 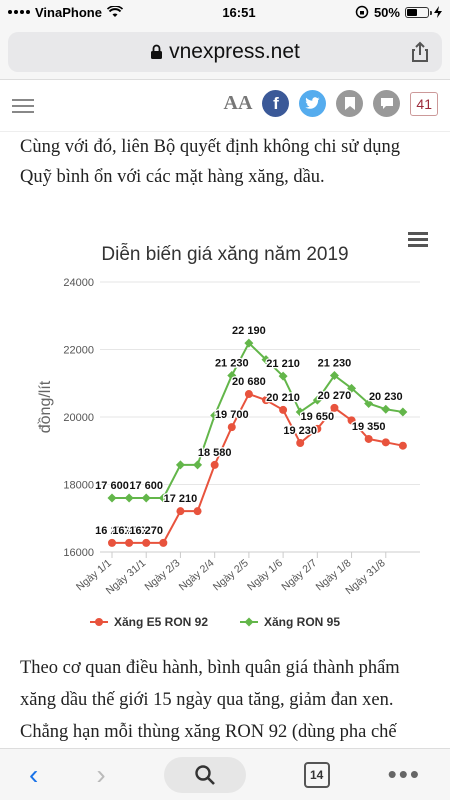 What do you see at coordinates (420, 52) in the screenshot?
I see `share-icon` at bounding box center [420, 52].